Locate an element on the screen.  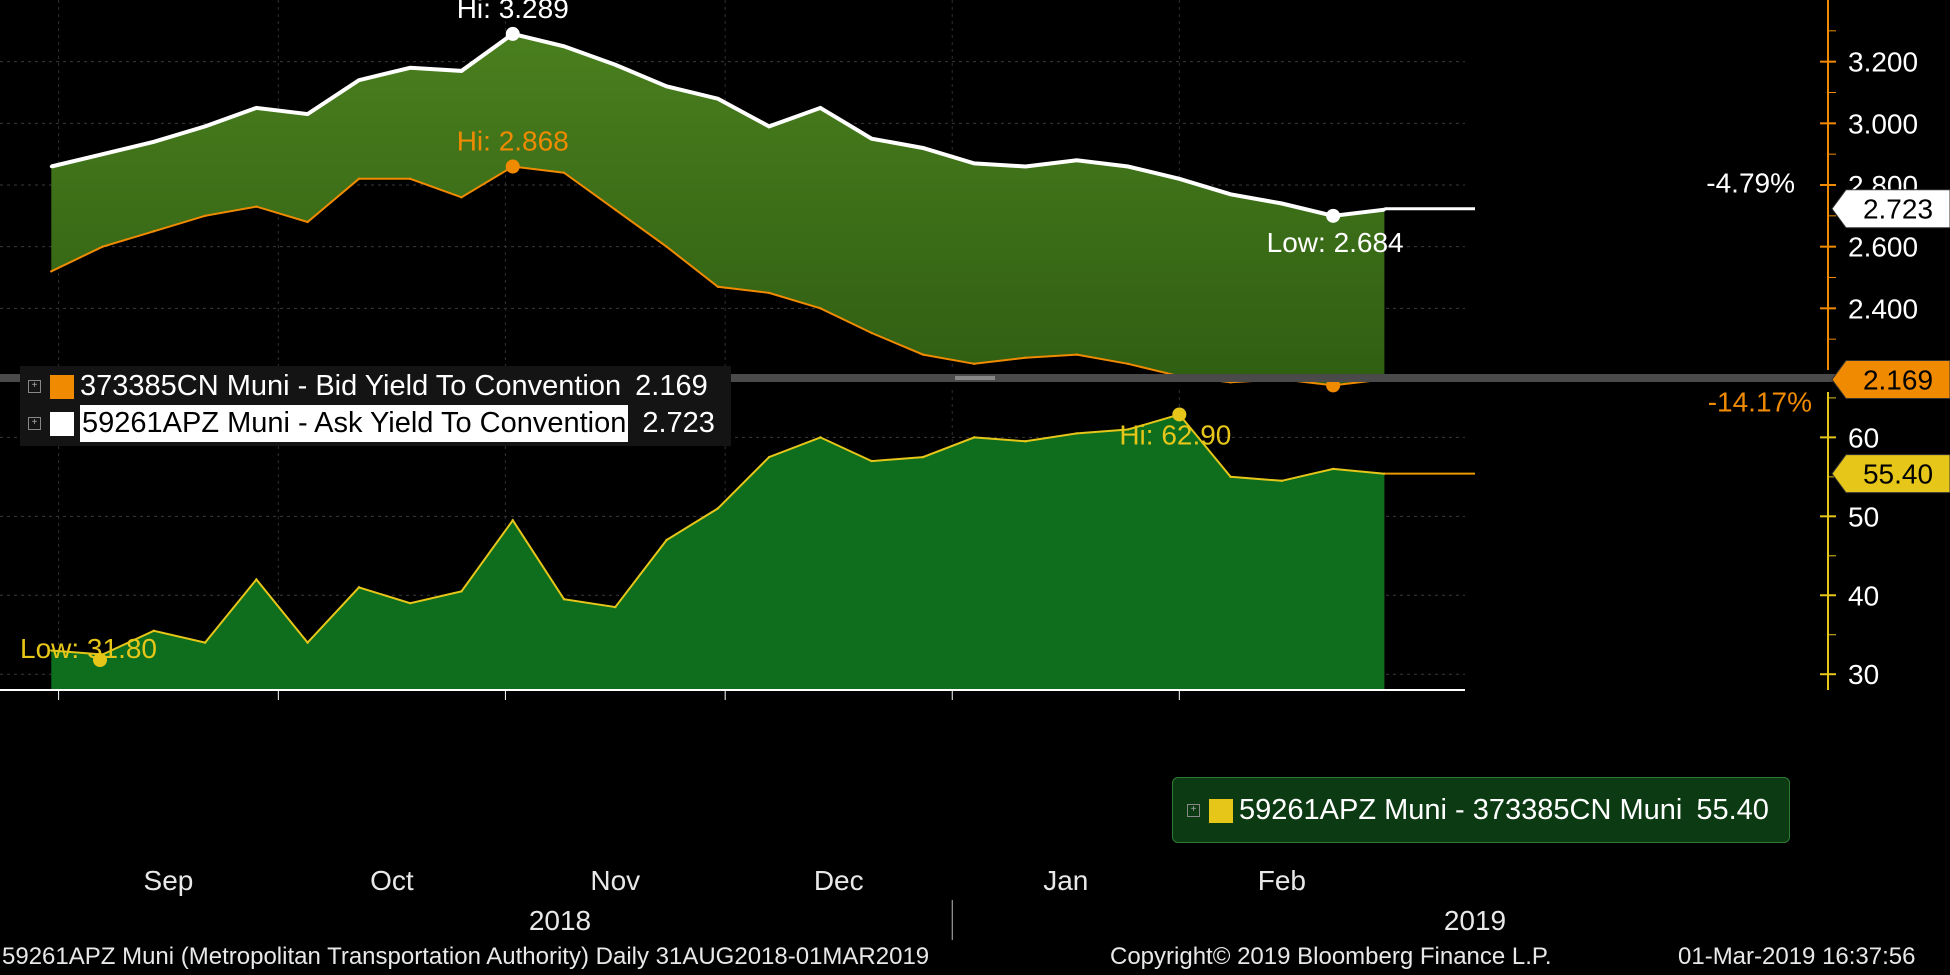
hi-label-ask: Hi: 3.289 is located at coordinates (513, 12).